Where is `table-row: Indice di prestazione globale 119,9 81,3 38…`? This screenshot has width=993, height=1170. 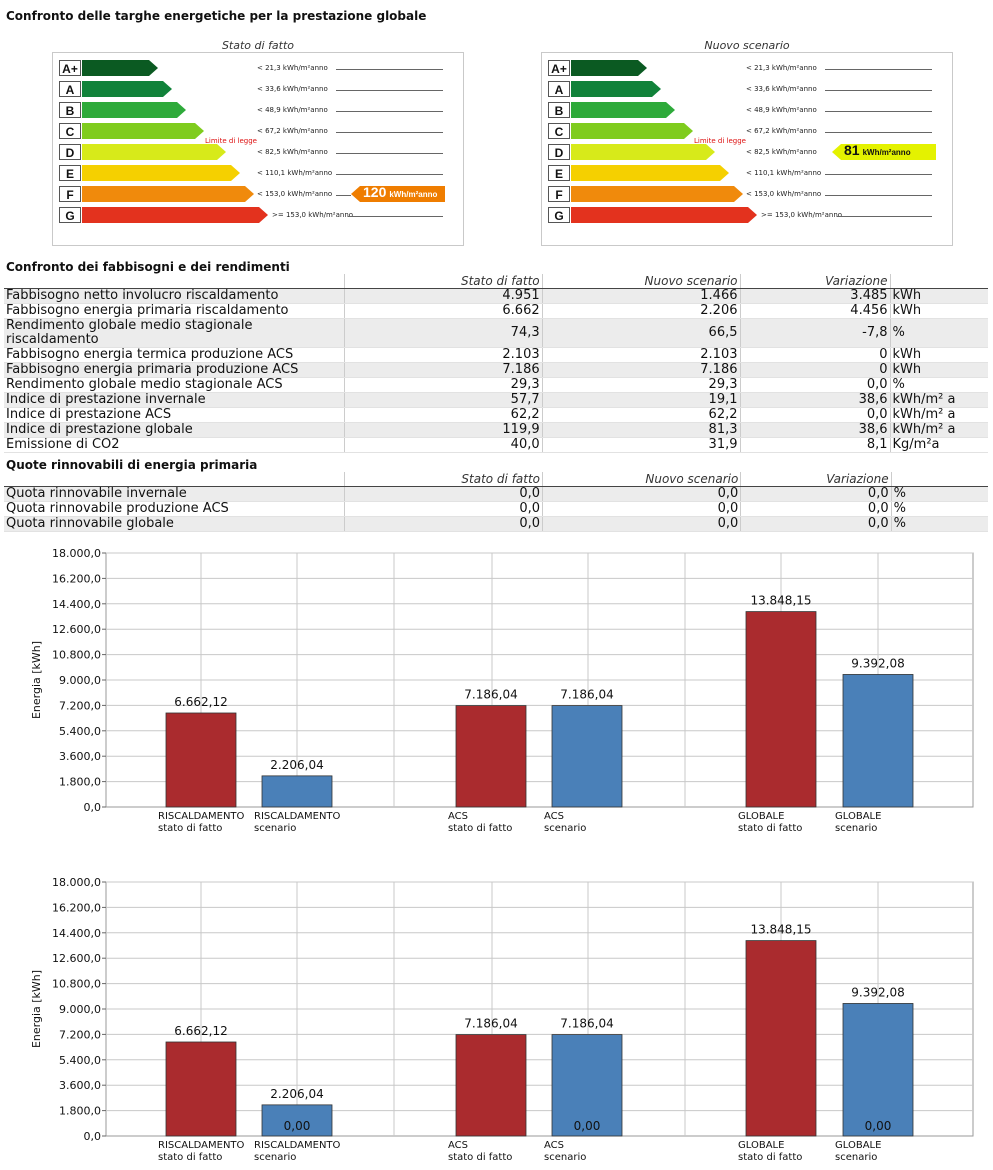 table-row: Indice di prestazione globale 119,9 81,3 38… is located at coordinates (496, 430).